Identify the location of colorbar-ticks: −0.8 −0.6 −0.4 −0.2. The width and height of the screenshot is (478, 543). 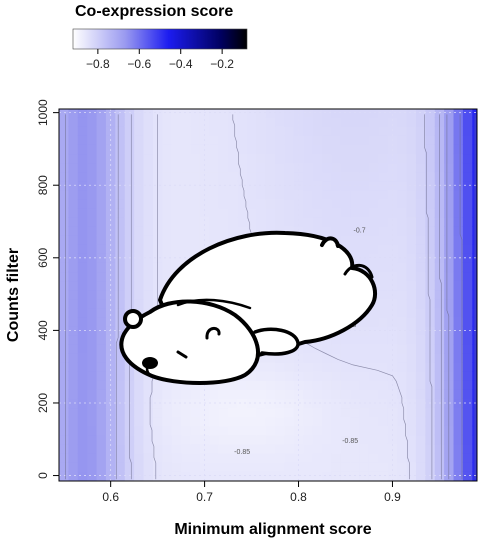
(160, 60).